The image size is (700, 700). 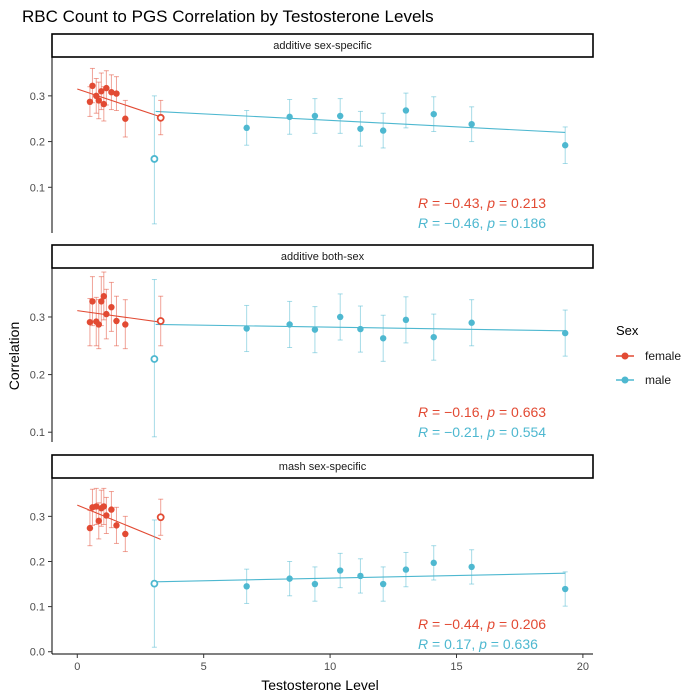 I want to click on x-tick-label: 10, so click(x=330, y=667).